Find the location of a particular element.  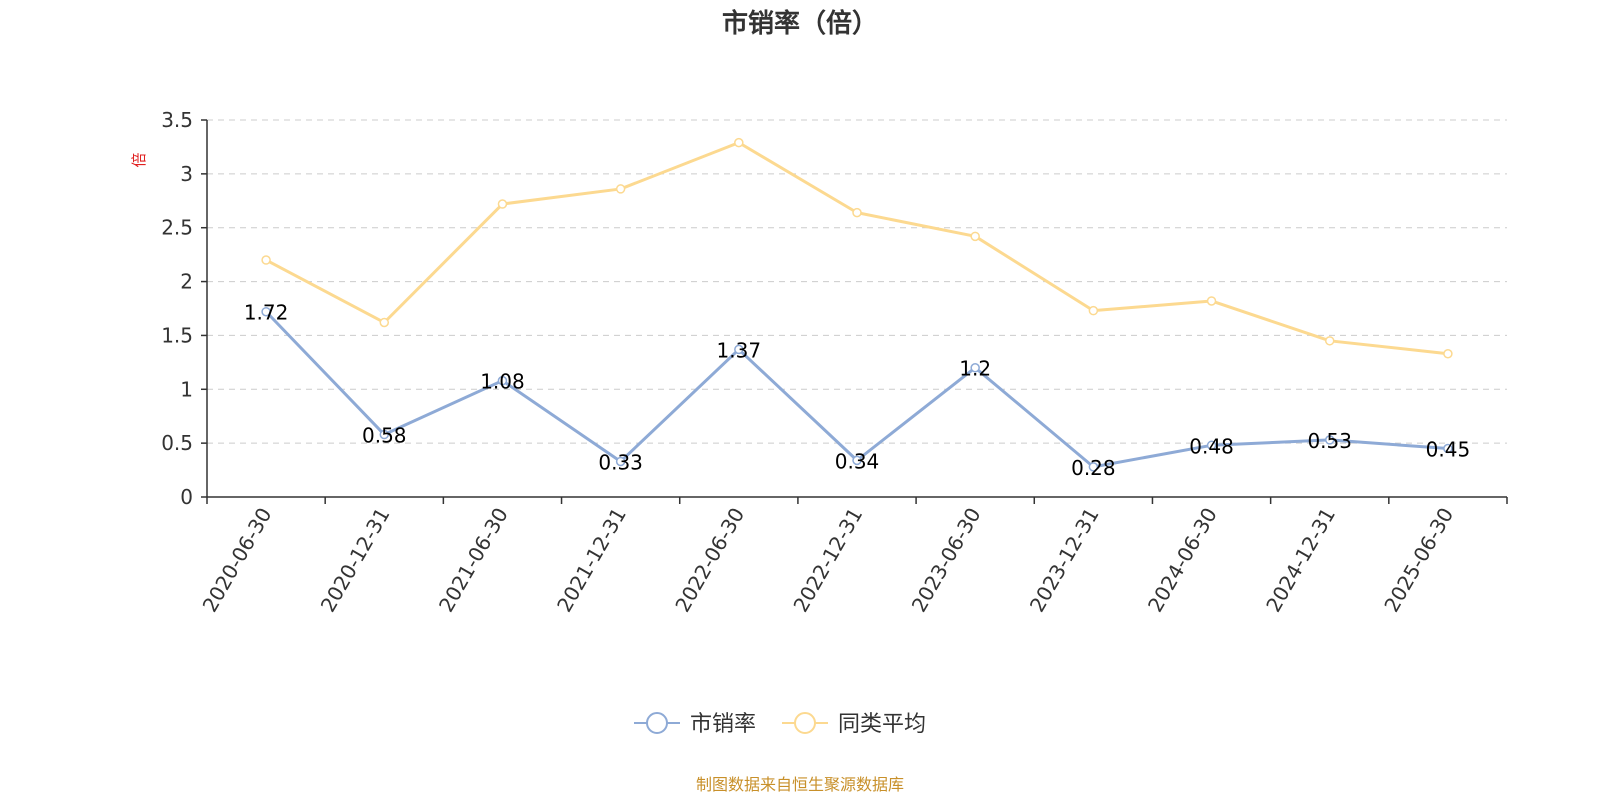

data-label: 0.34 is located at coordinates (857, 461).